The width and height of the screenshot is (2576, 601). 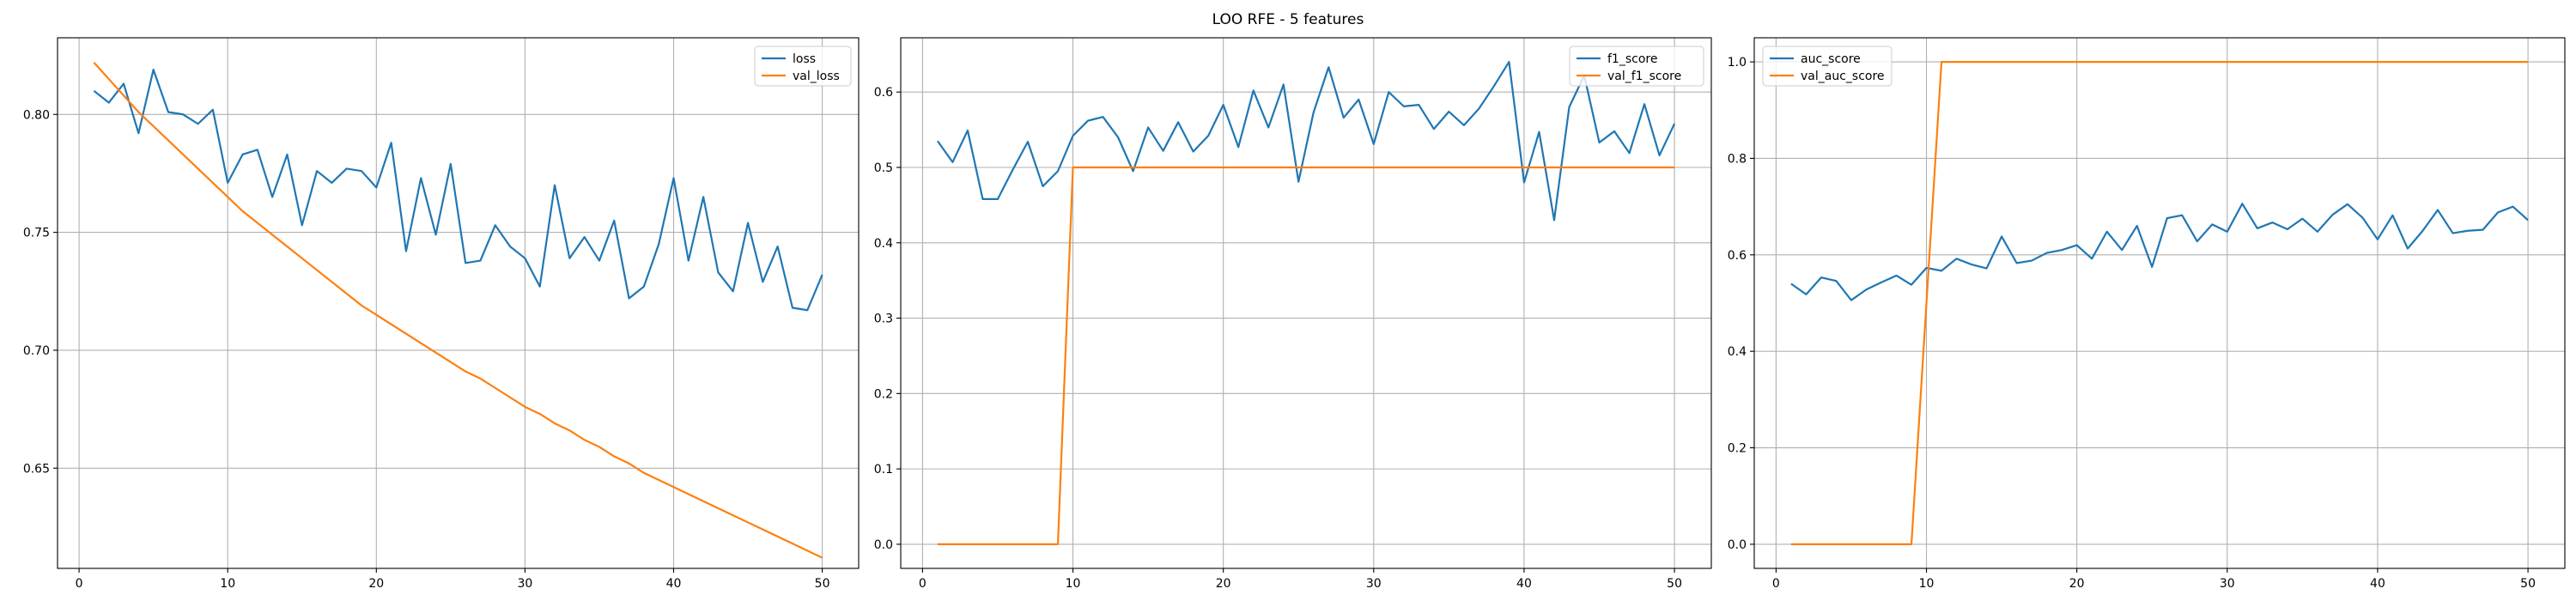 What do you see at coordinates (884, 470) in the screenshot?
I see `y-tick-label: 0.1` at bounding box center [884, 470].